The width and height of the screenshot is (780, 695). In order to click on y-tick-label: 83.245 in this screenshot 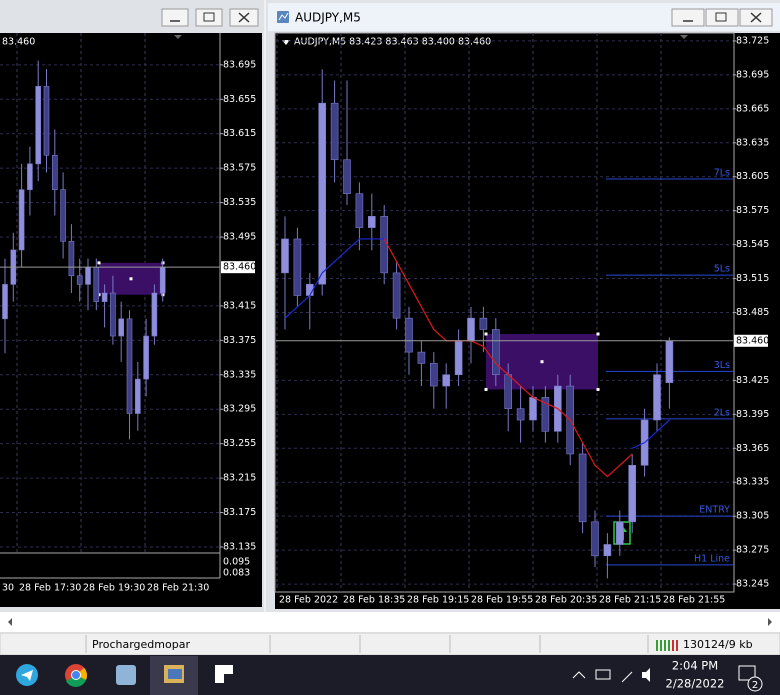, I will do `click(752, 584)`.